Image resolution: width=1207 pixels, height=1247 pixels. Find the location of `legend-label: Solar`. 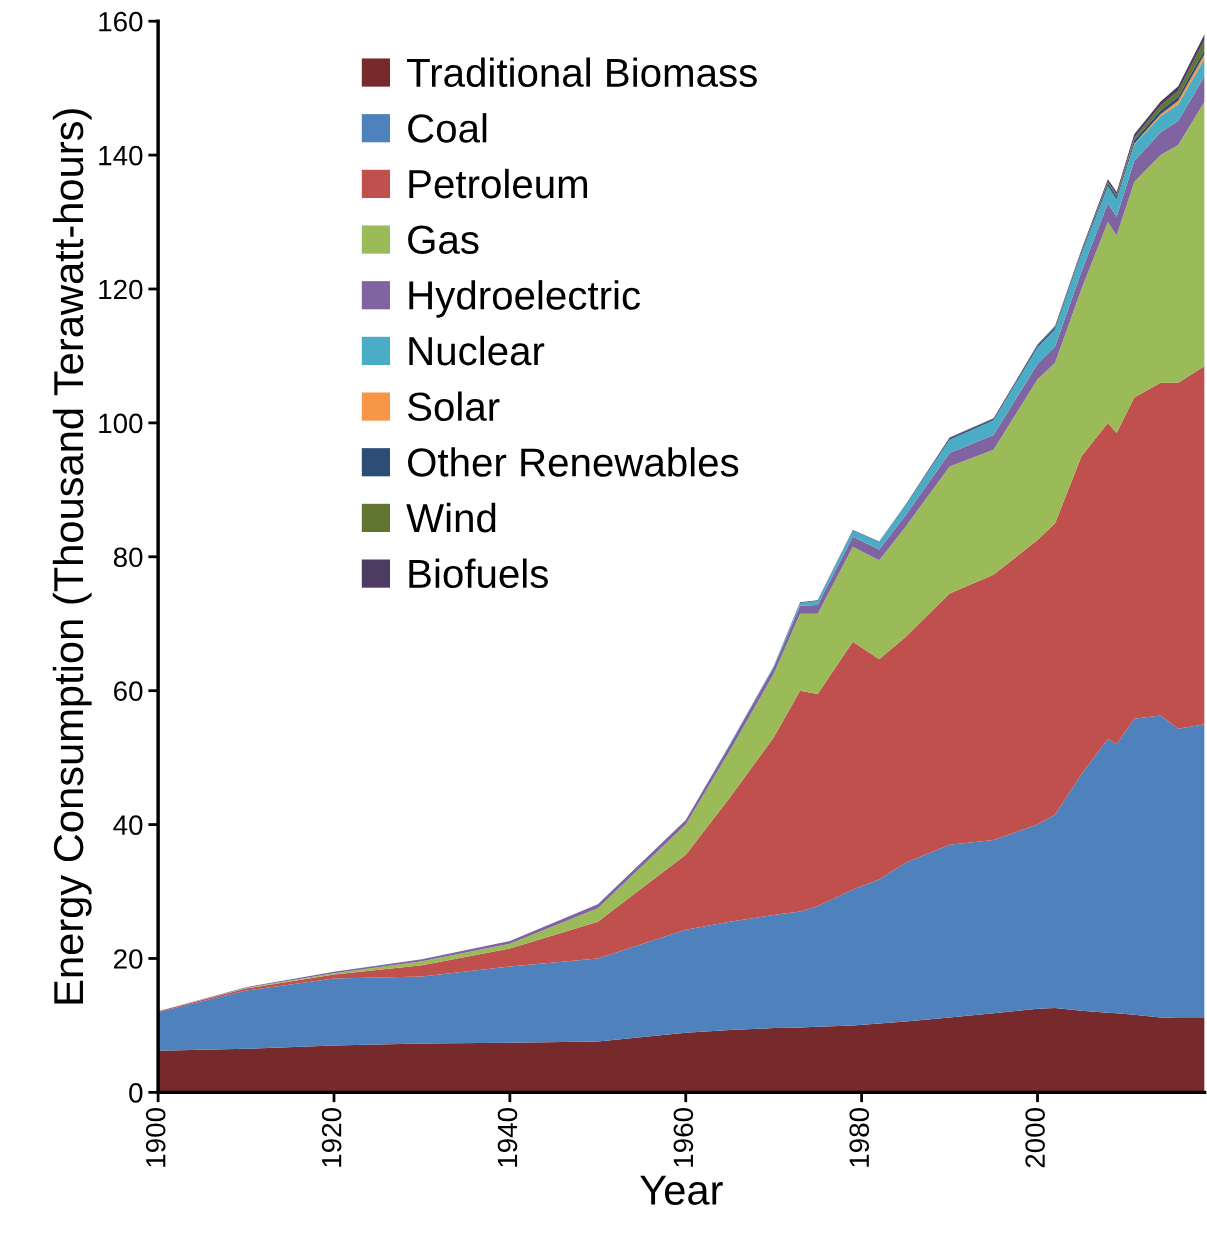

legend-label: Solar is located at coordinates (453, 406).